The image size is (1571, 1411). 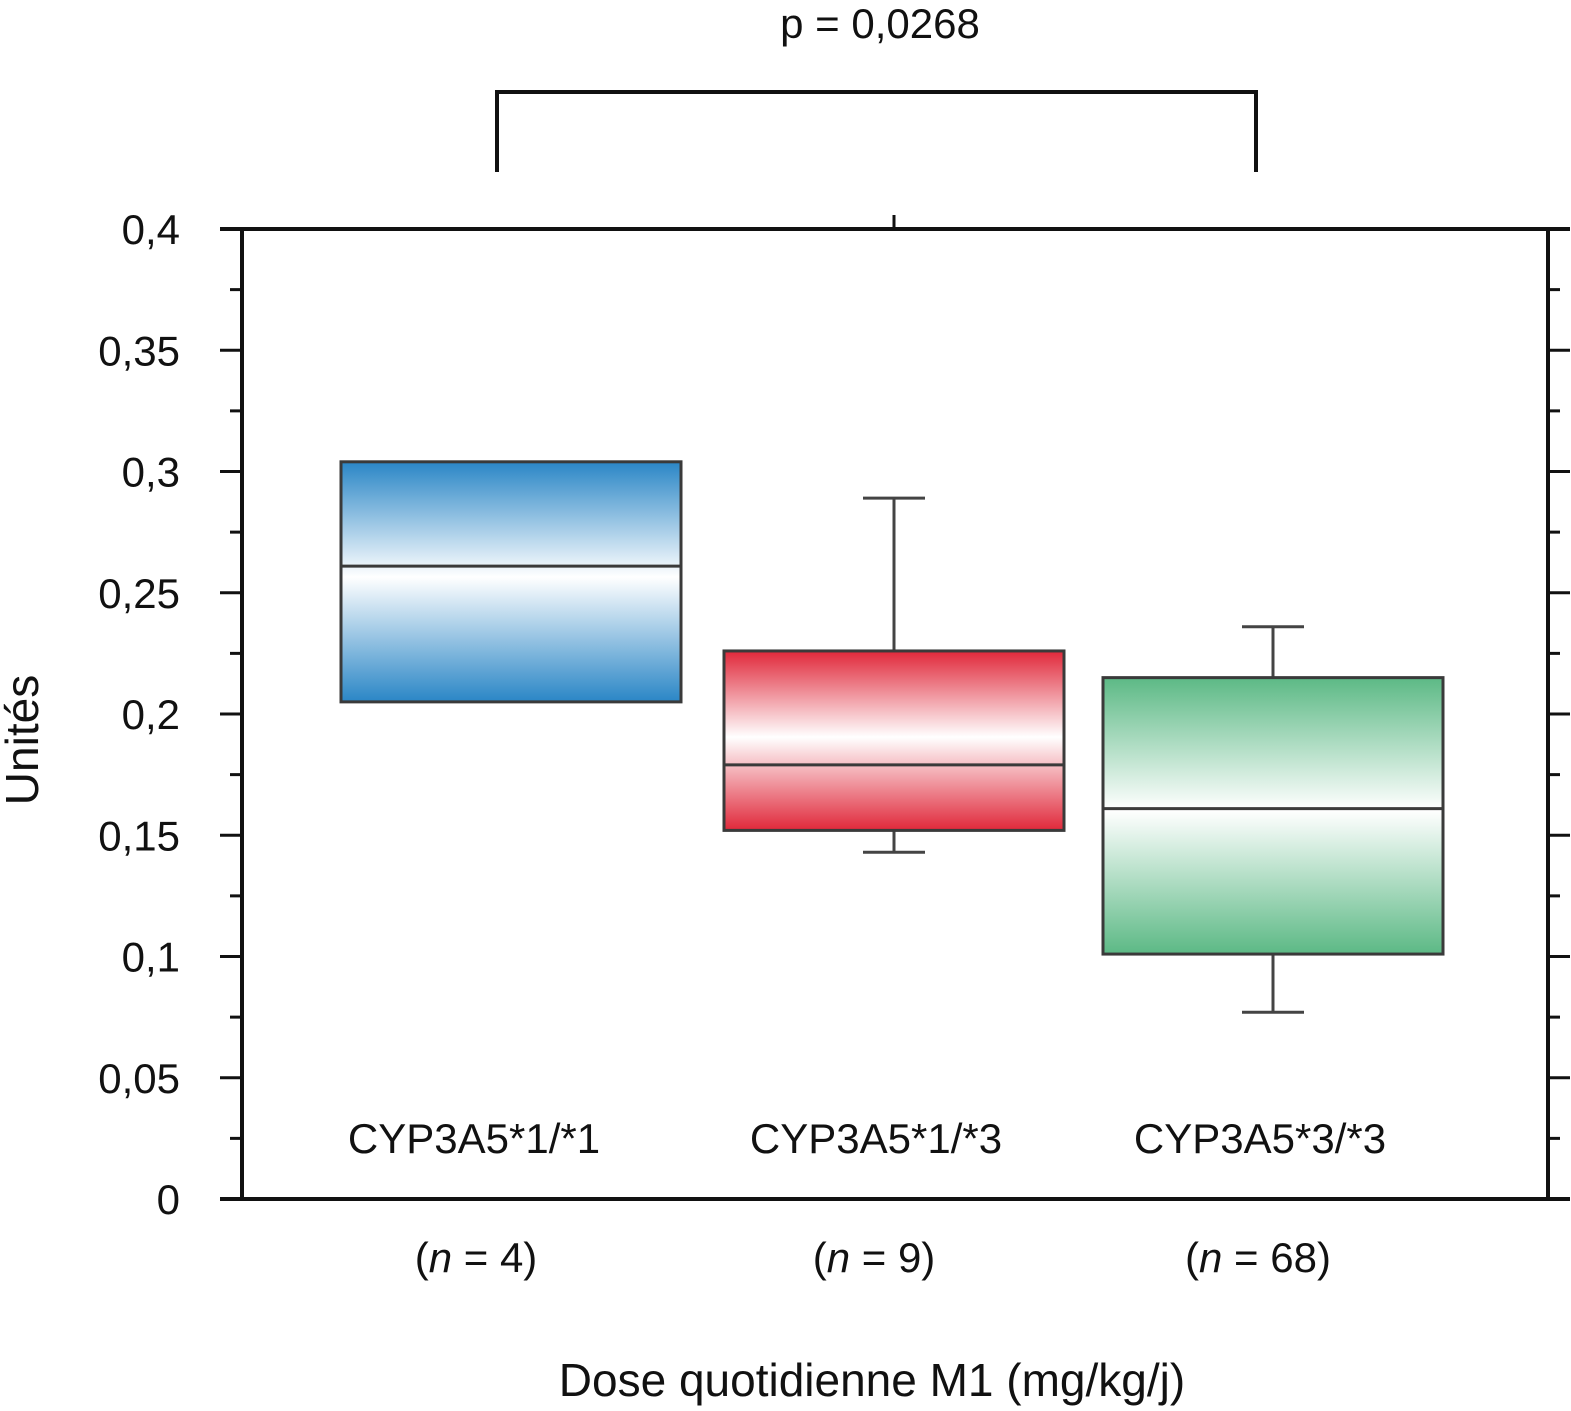 I want to click on p-value-label: p = 0,0268, so click(x=880, y=23).